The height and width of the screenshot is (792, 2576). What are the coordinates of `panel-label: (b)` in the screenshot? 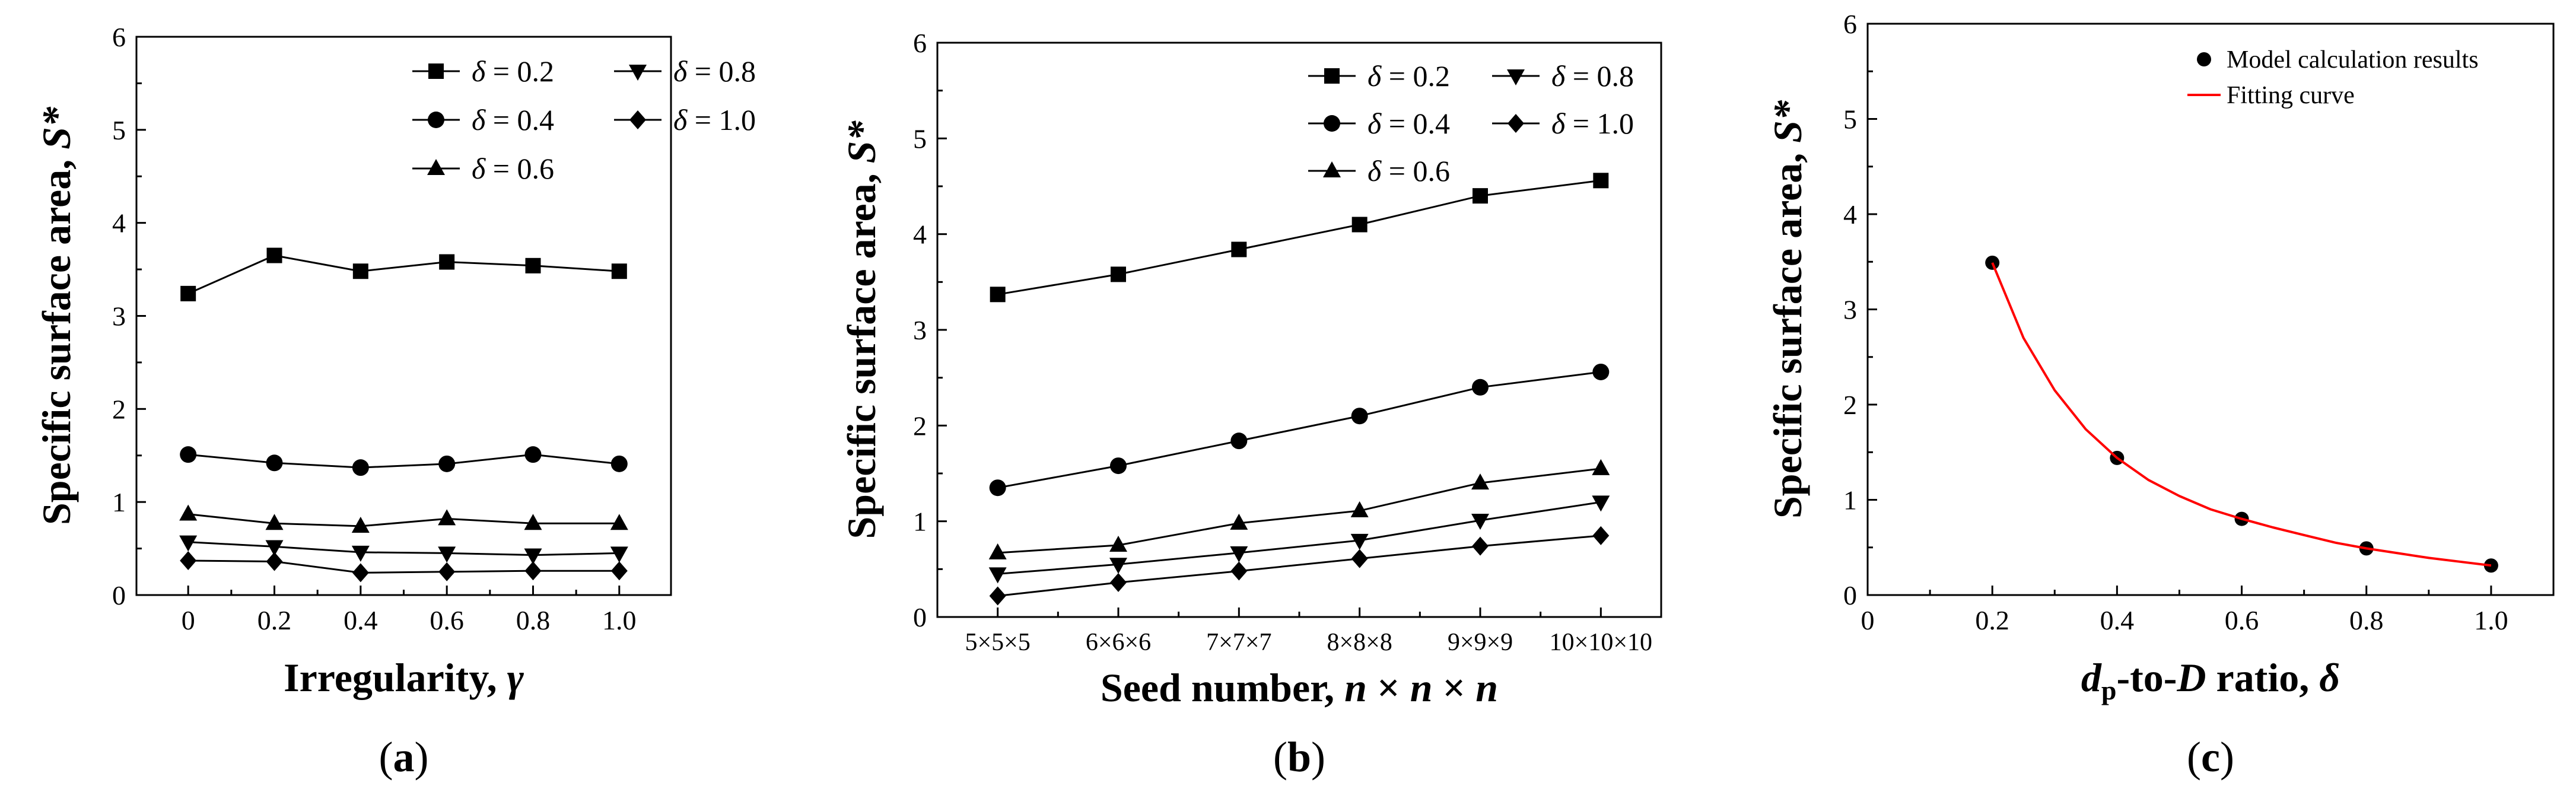 It's located at (1299, 757).